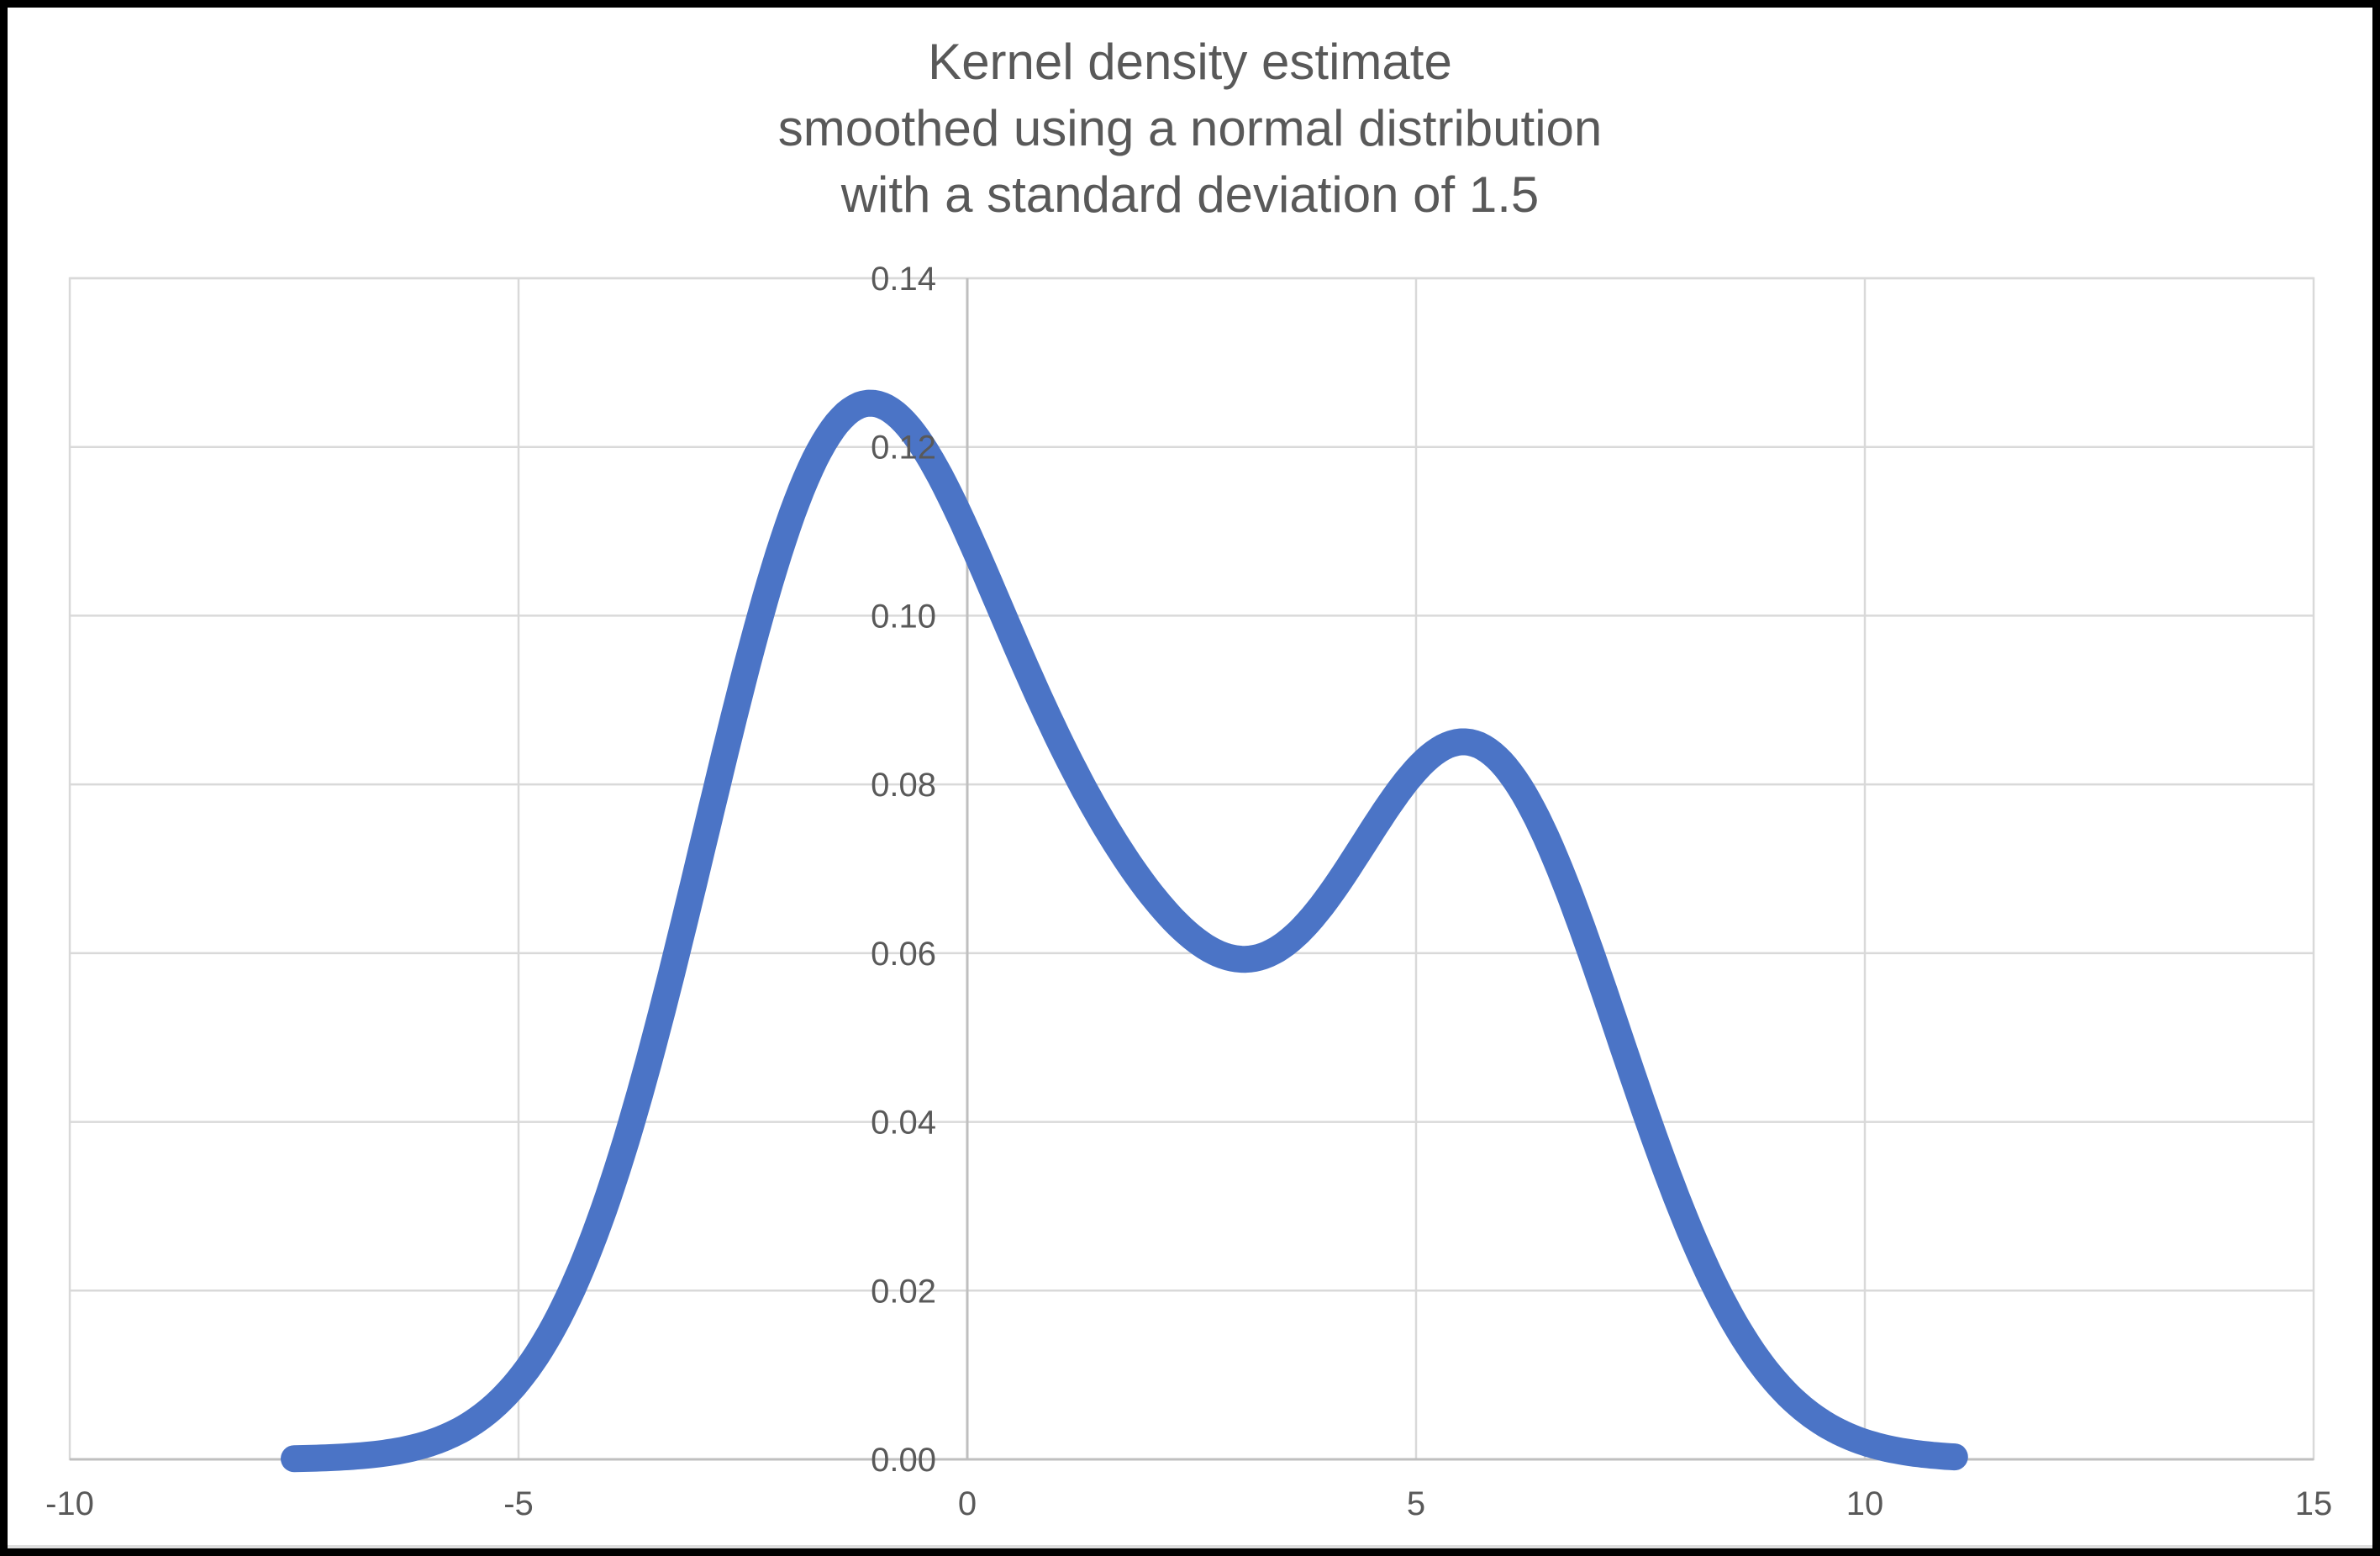 The height and width of the screenshot is (1556, 2380). I want to click on chart-title-line-1: Kernel density estimate, so click(1190, 62).